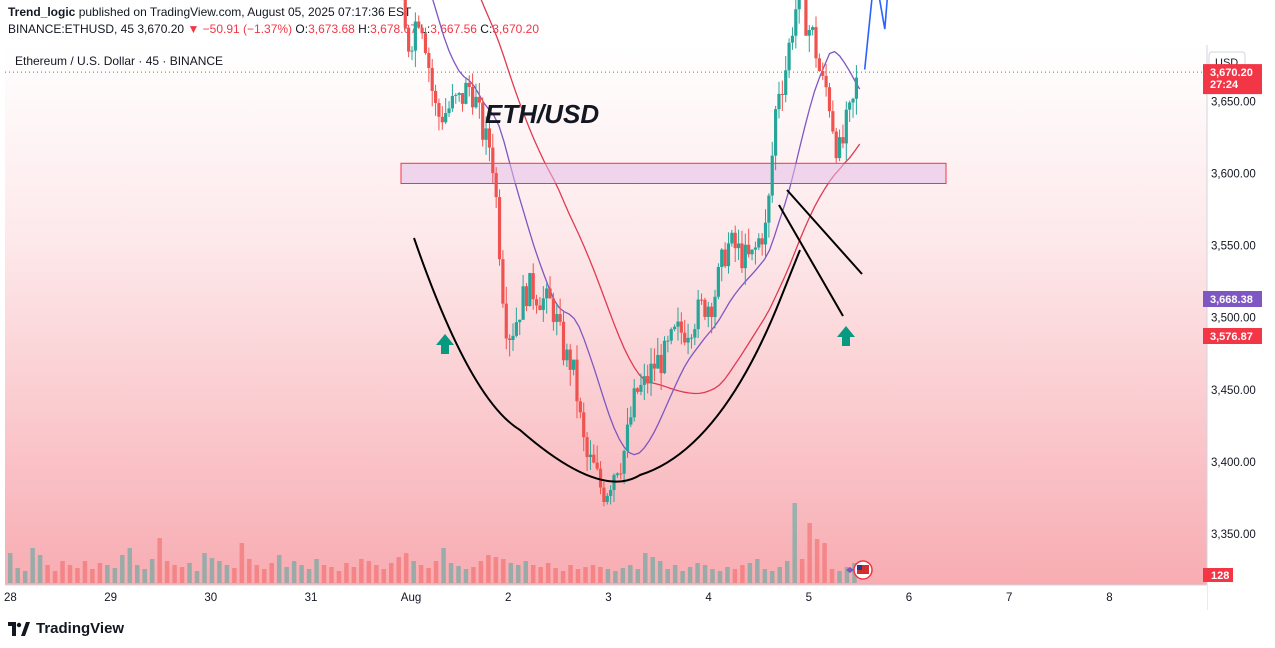 Image resolution: width=1275 pixels, height=648 pixels. Describe the element at coordinates (210, 598) in the screenshot. I see `x-tick-label: 30` at that location.